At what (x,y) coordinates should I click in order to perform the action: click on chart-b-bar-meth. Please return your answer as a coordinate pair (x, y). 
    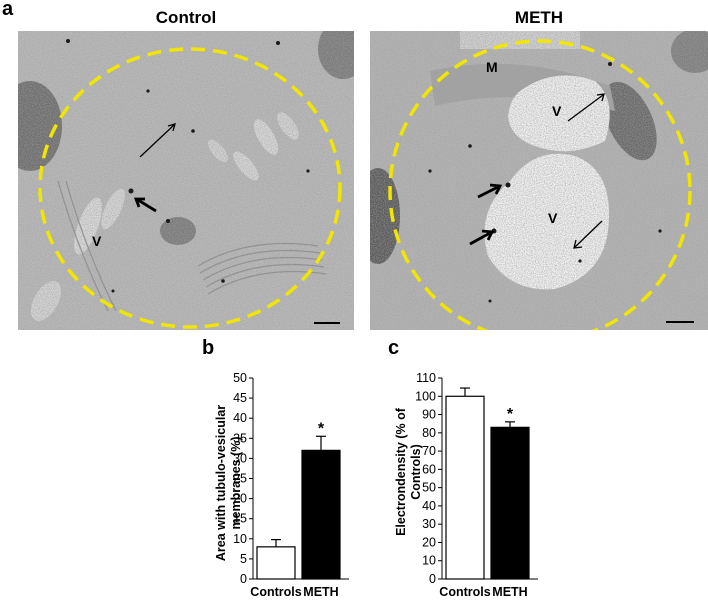
    Looking at the image, I should click on (321, 514).